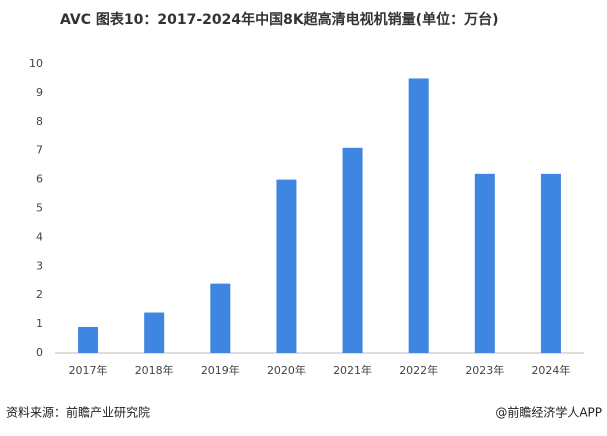 The height and width of the screenshot is (436, 607). I want to click on x-tick-label: 2020年, so click(286, 370).